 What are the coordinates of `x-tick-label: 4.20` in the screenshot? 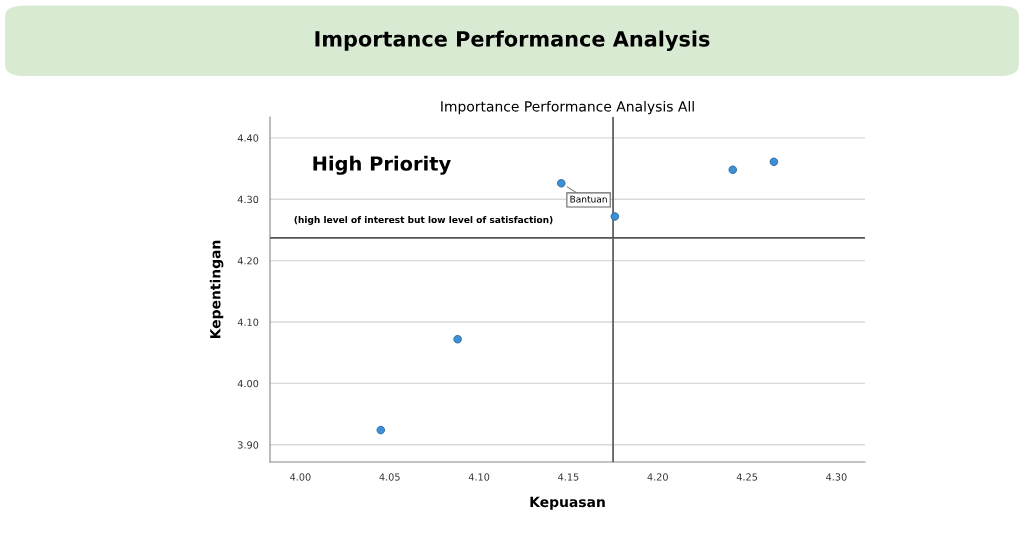 It's located at (657, 477).